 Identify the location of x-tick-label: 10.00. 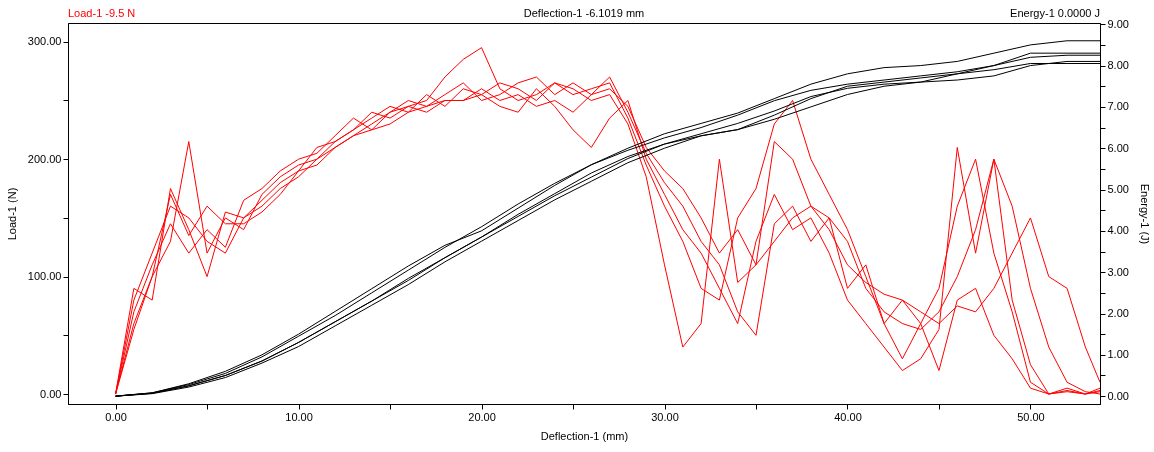
(299, 416).